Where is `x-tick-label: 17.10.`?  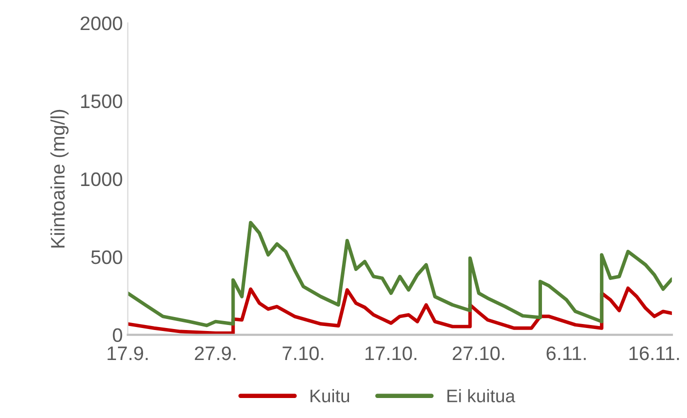 x-tick-label: 17.10. is located at coordinates (391, 353).